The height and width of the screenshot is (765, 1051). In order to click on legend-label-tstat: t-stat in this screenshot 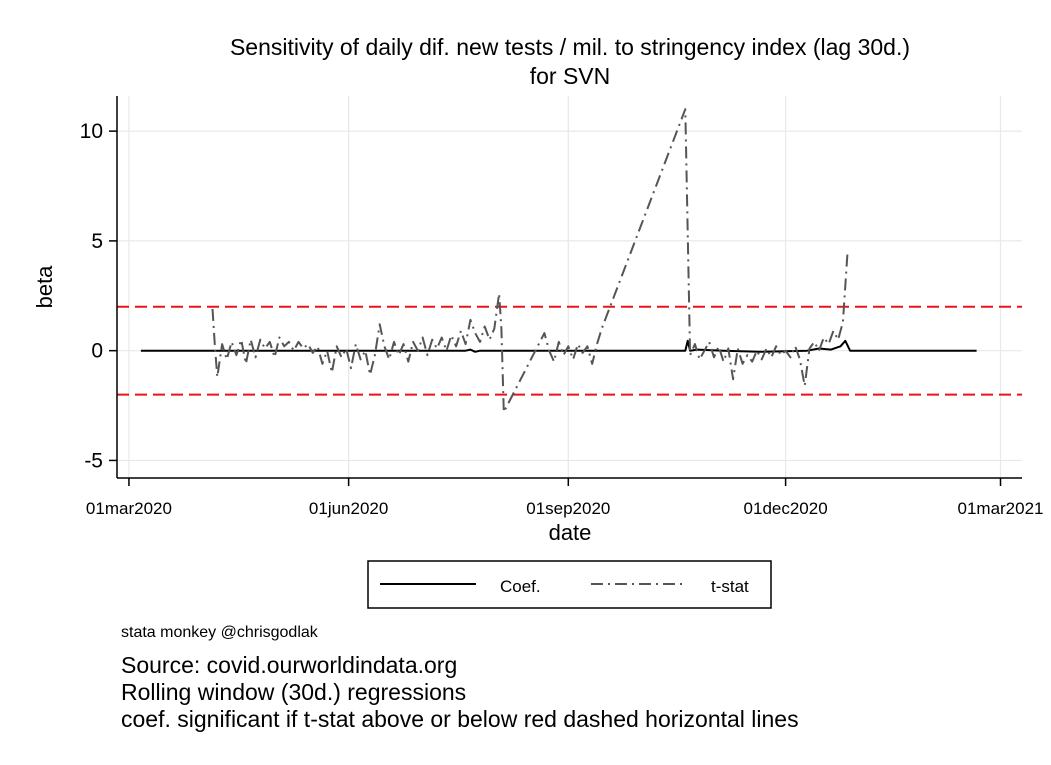, I will do `click(730, 586)`.